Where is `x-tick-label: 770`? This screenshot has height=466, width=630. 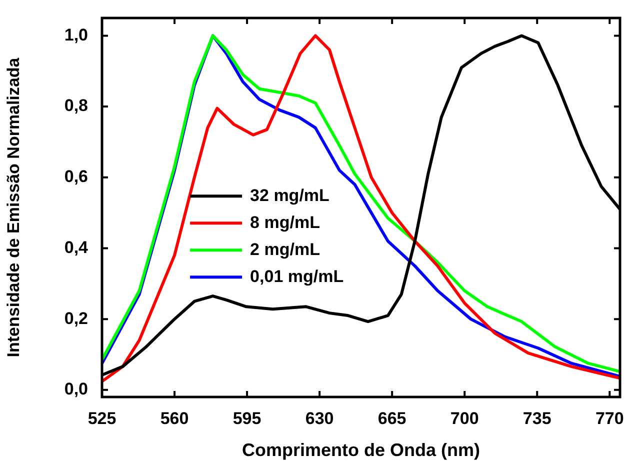
x-tick-label: 770 is located at coordinates (609, 418).